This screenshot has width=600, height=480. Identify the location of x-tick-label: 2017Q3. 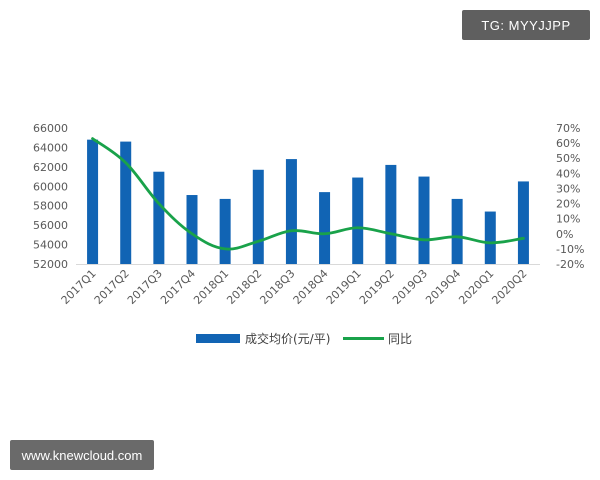
(145, 287).